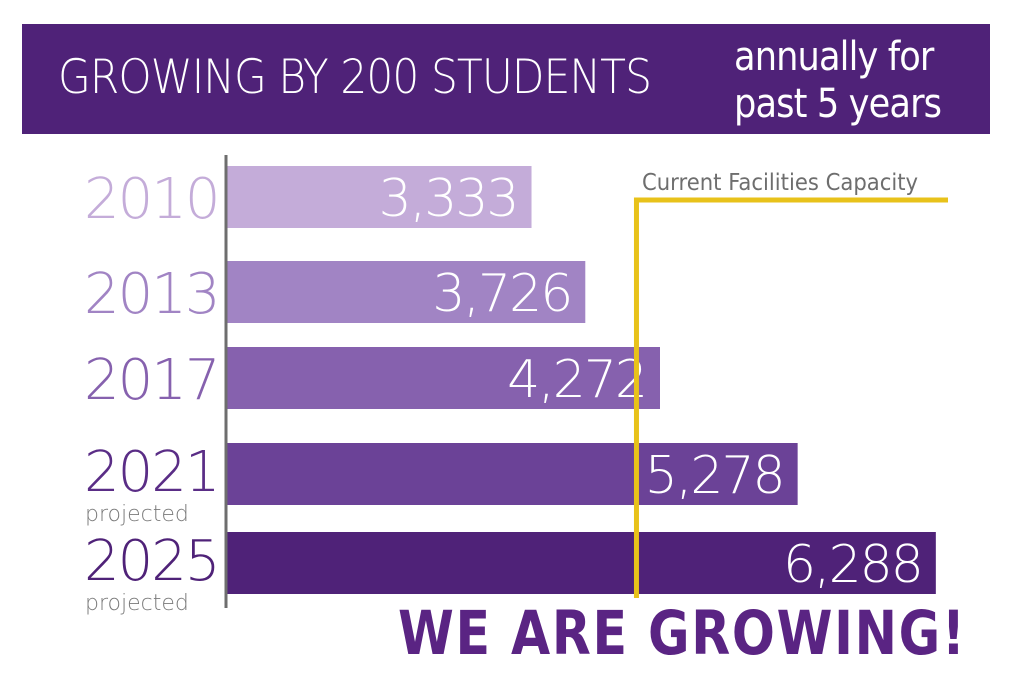 This screenshot has width=1024, height=696. Describe the element at coordinates (151, 380) in the screenshot. I see `category-label-2017: 2017` at that location.